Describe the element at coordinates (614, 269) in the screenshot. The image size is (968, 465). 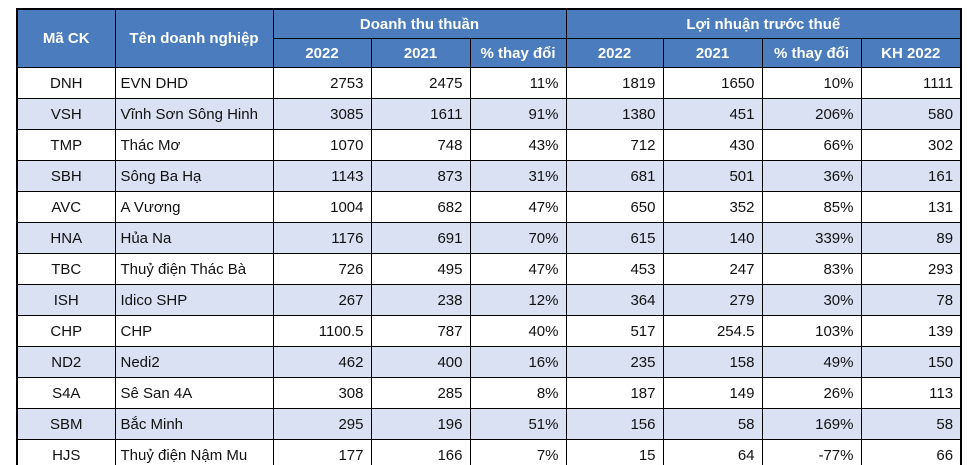
I see `cell-profit-2022: 453` at that location.